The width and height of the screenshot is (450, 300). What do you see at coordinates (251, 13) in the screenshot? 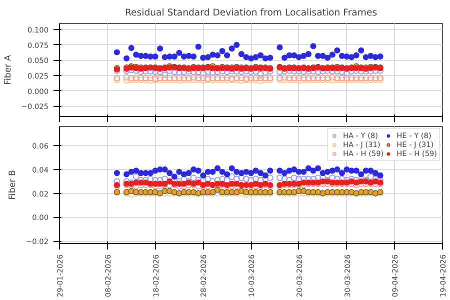
I see `chart-title: Residual Standard Deviation from Localisation Frames` at bounding box center [251, 13].